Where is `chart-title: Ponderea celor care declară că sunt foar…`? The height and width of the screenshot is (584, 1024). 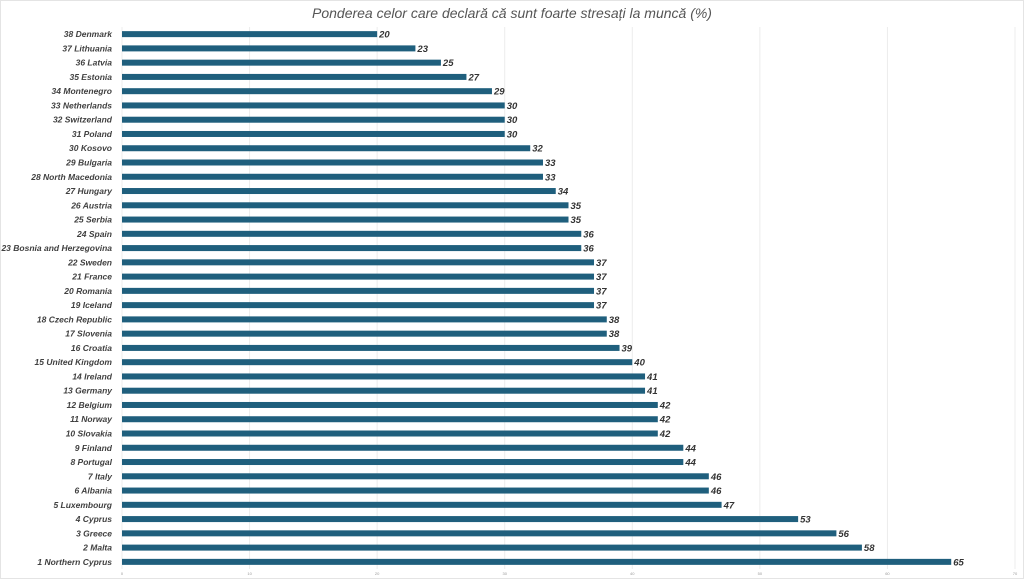 chart-title: Ponderea celor care declară că sunt foar… is located at coordinates (512, 13).